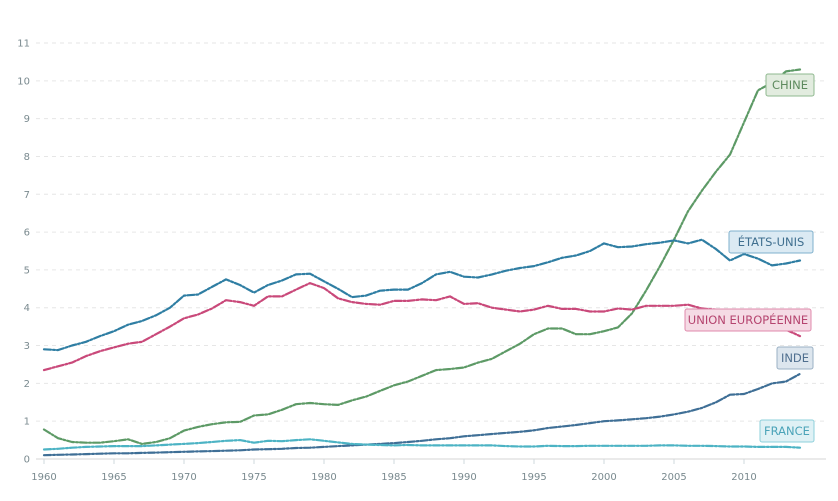 This screenshot has width=838, height=501. I want to click on y-tick-label-9: 9, so click(27, 119).